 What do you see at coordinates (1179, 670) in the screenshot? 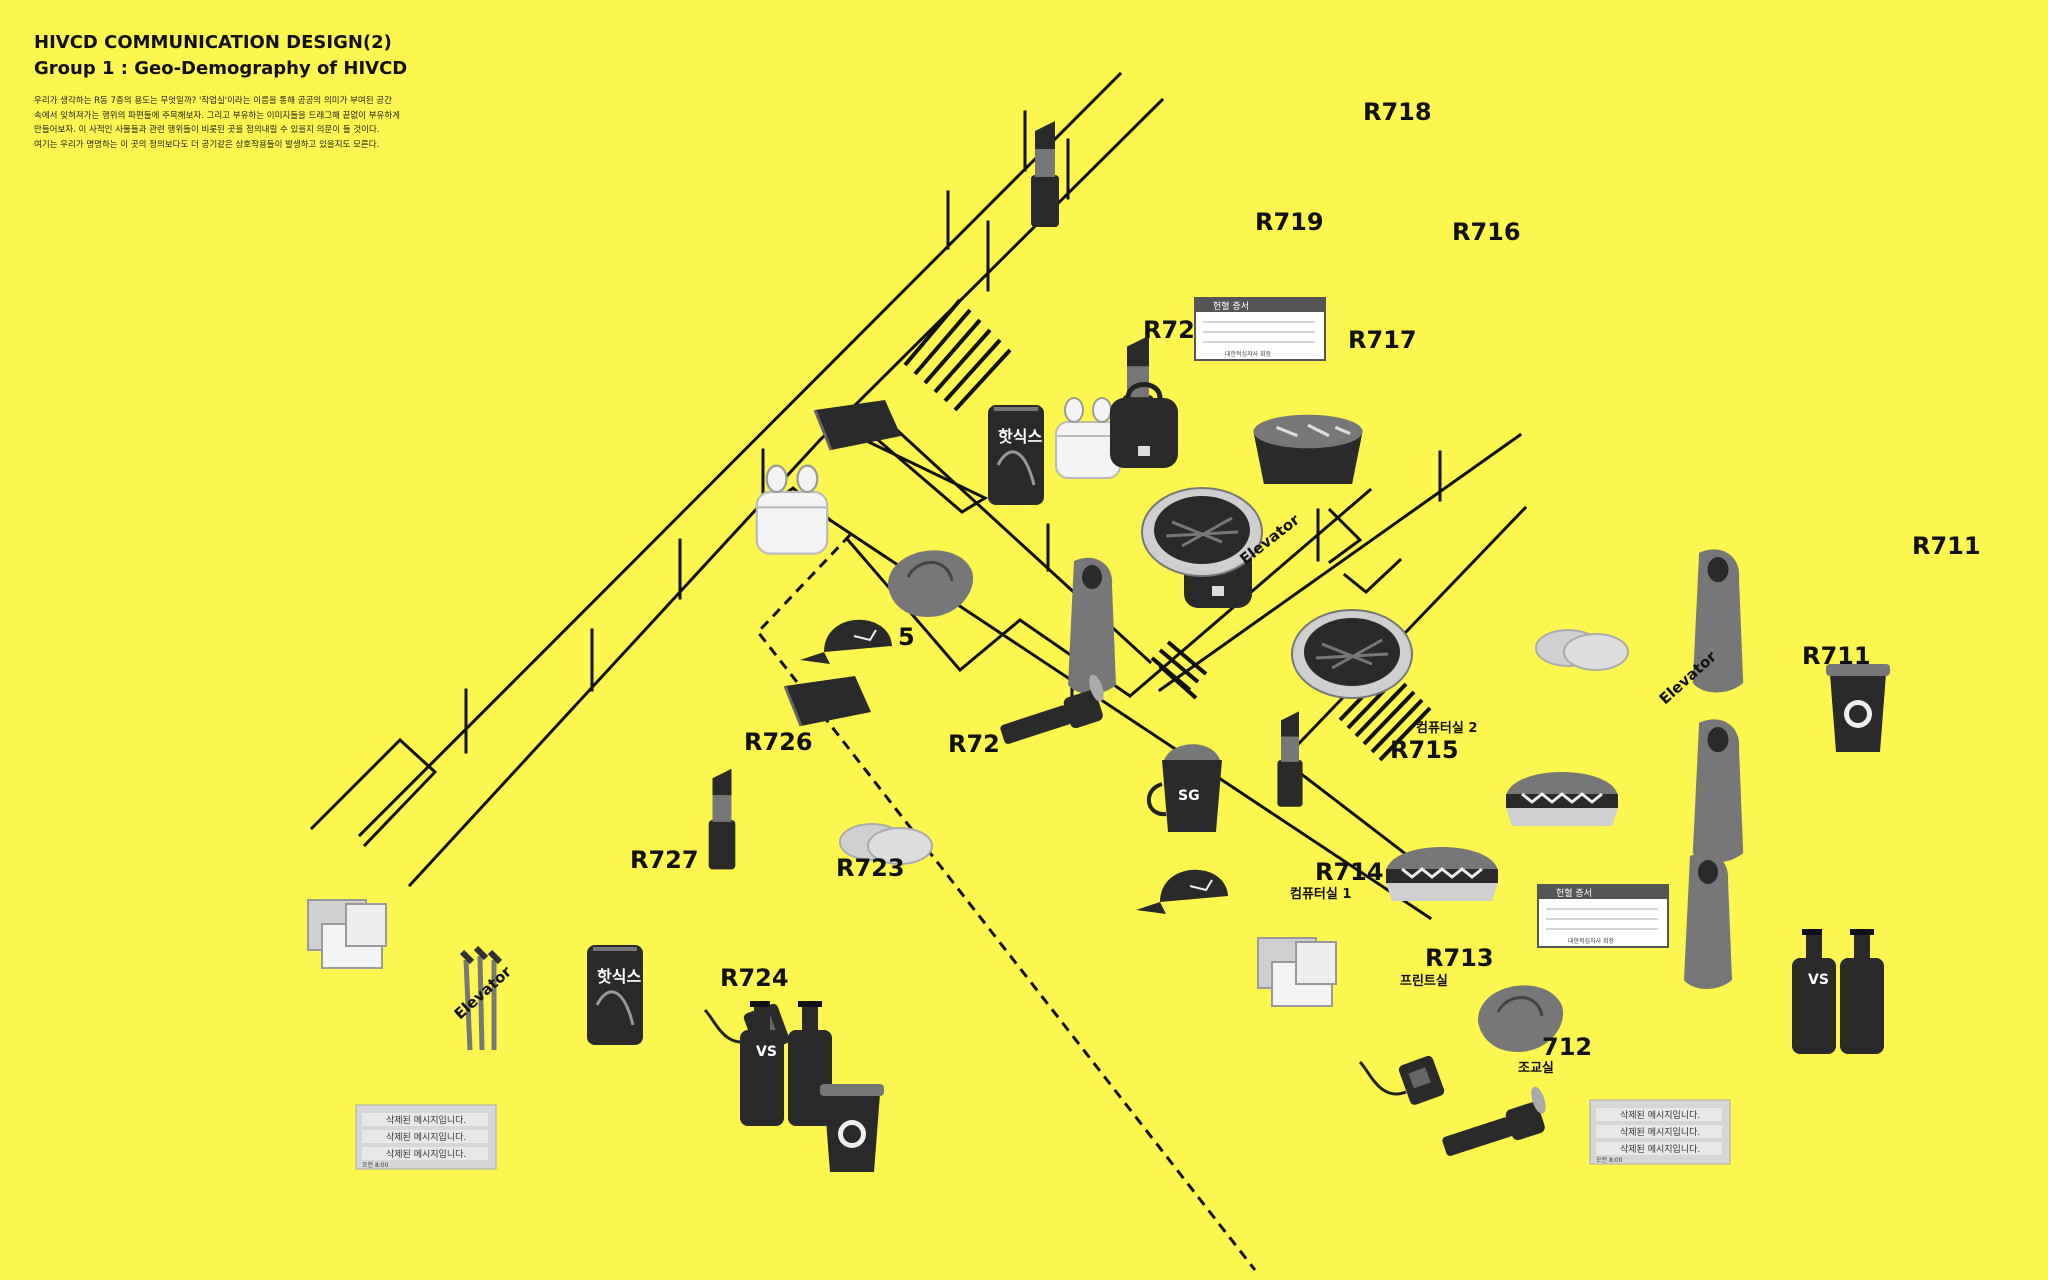
I see `stairs-hatch-middle` at bounding box center [1179, 670].